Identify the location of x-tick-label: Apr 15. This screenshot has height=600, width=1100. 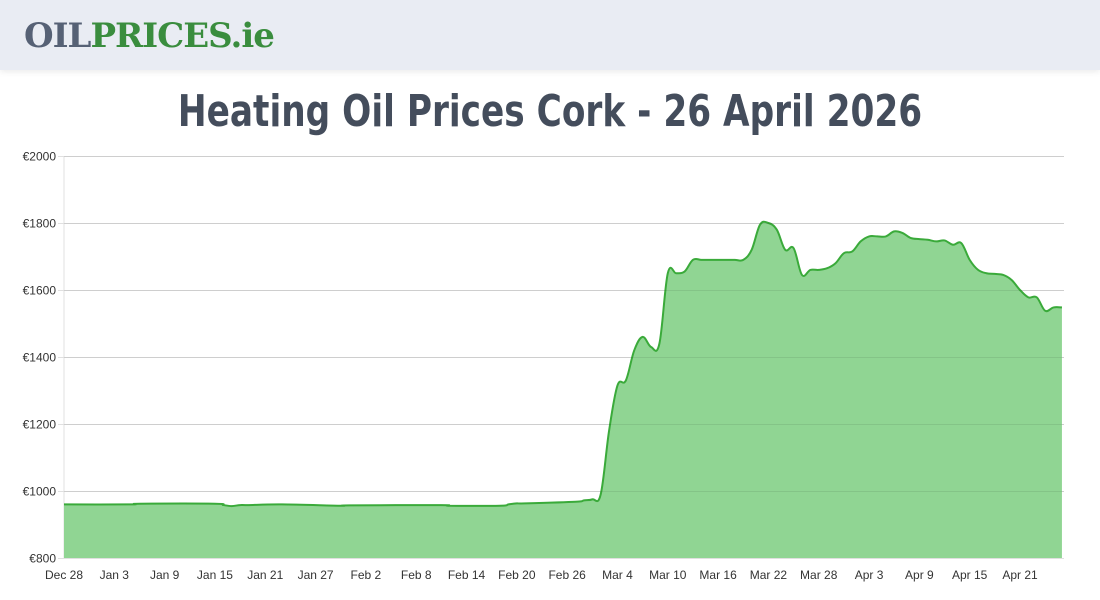
(970, 575).